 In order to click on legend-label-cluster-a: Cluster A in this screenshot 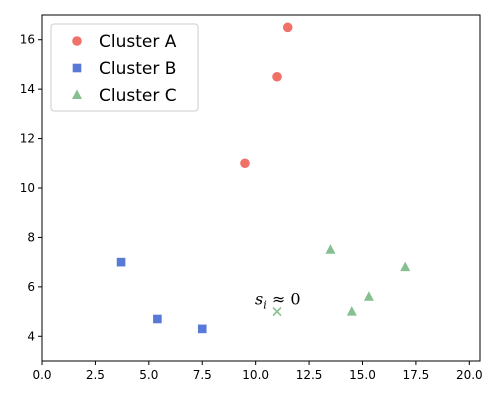, I will do `click(138, 42)`.